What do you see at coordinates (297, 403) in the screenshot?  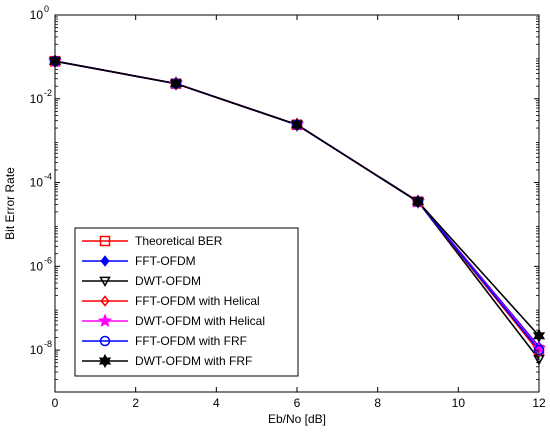 I see `x-tick-label: 6` at bounding box center [297, 403].